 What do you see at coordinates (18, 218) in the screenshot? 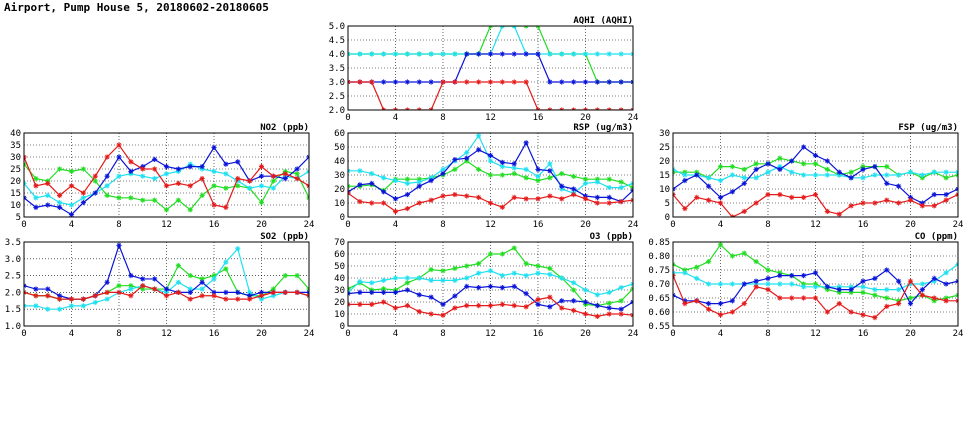
I see `y-tick-label: 5` at bounding box center [18, 218].